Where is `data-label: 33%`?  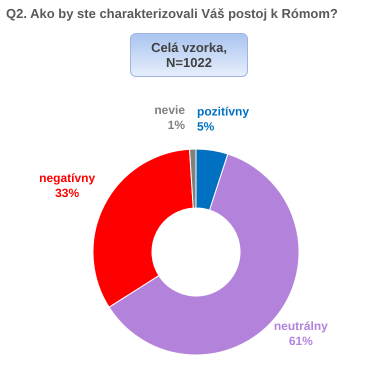
data-label: 33% is located at coordinates (67, 193).